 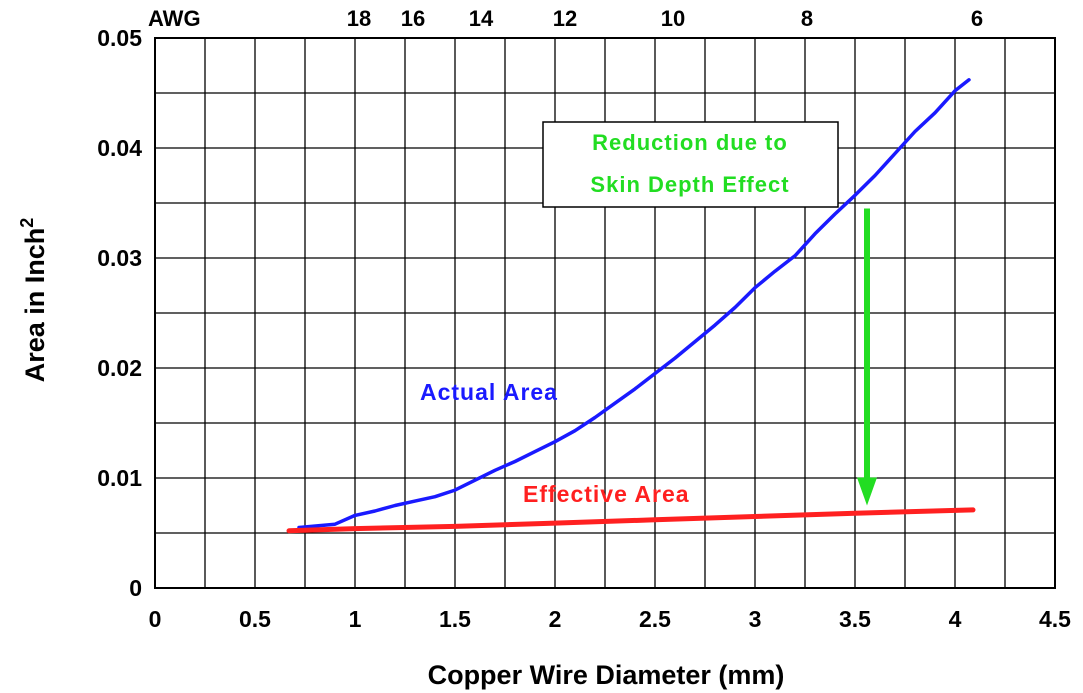 I want to click on awg-tick-labels: 18 16 14 12 10 8 6, so click(x=665, y=18).